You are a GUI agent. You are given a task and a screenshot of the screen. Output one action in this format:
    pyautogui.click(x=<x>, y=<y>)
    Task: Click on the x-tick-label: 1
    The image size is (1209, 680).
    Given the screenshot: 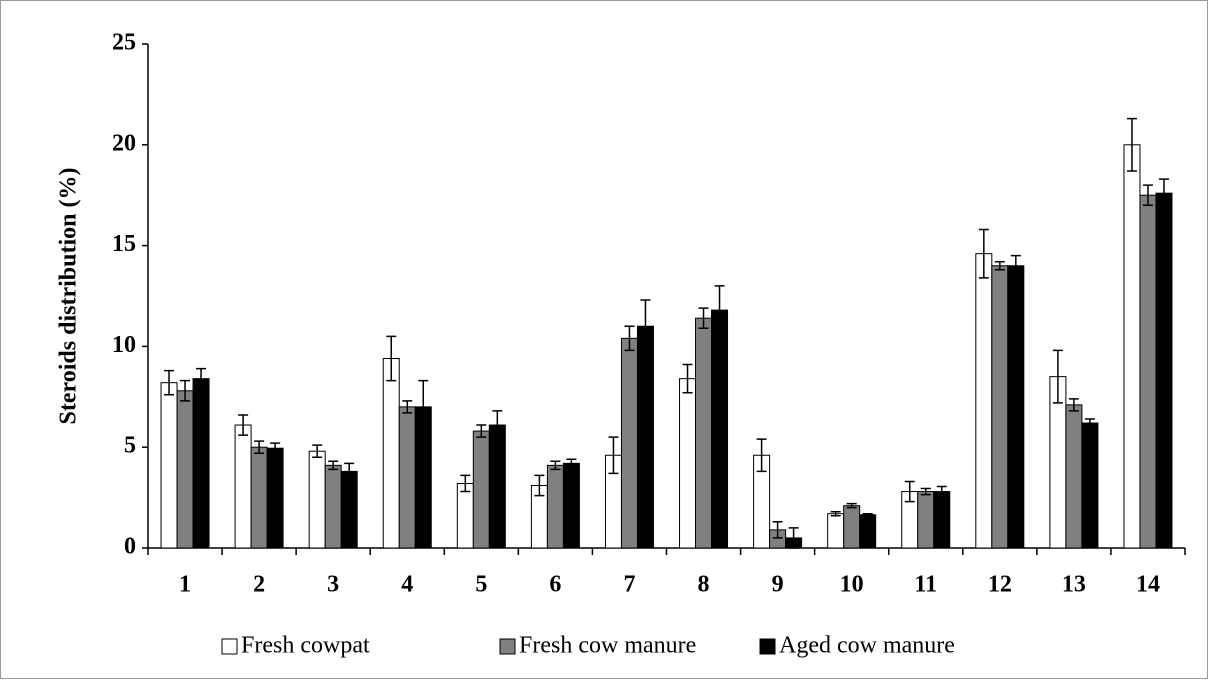 What is the action you would take?
    pyautogui.click(x=185, y=585)
    